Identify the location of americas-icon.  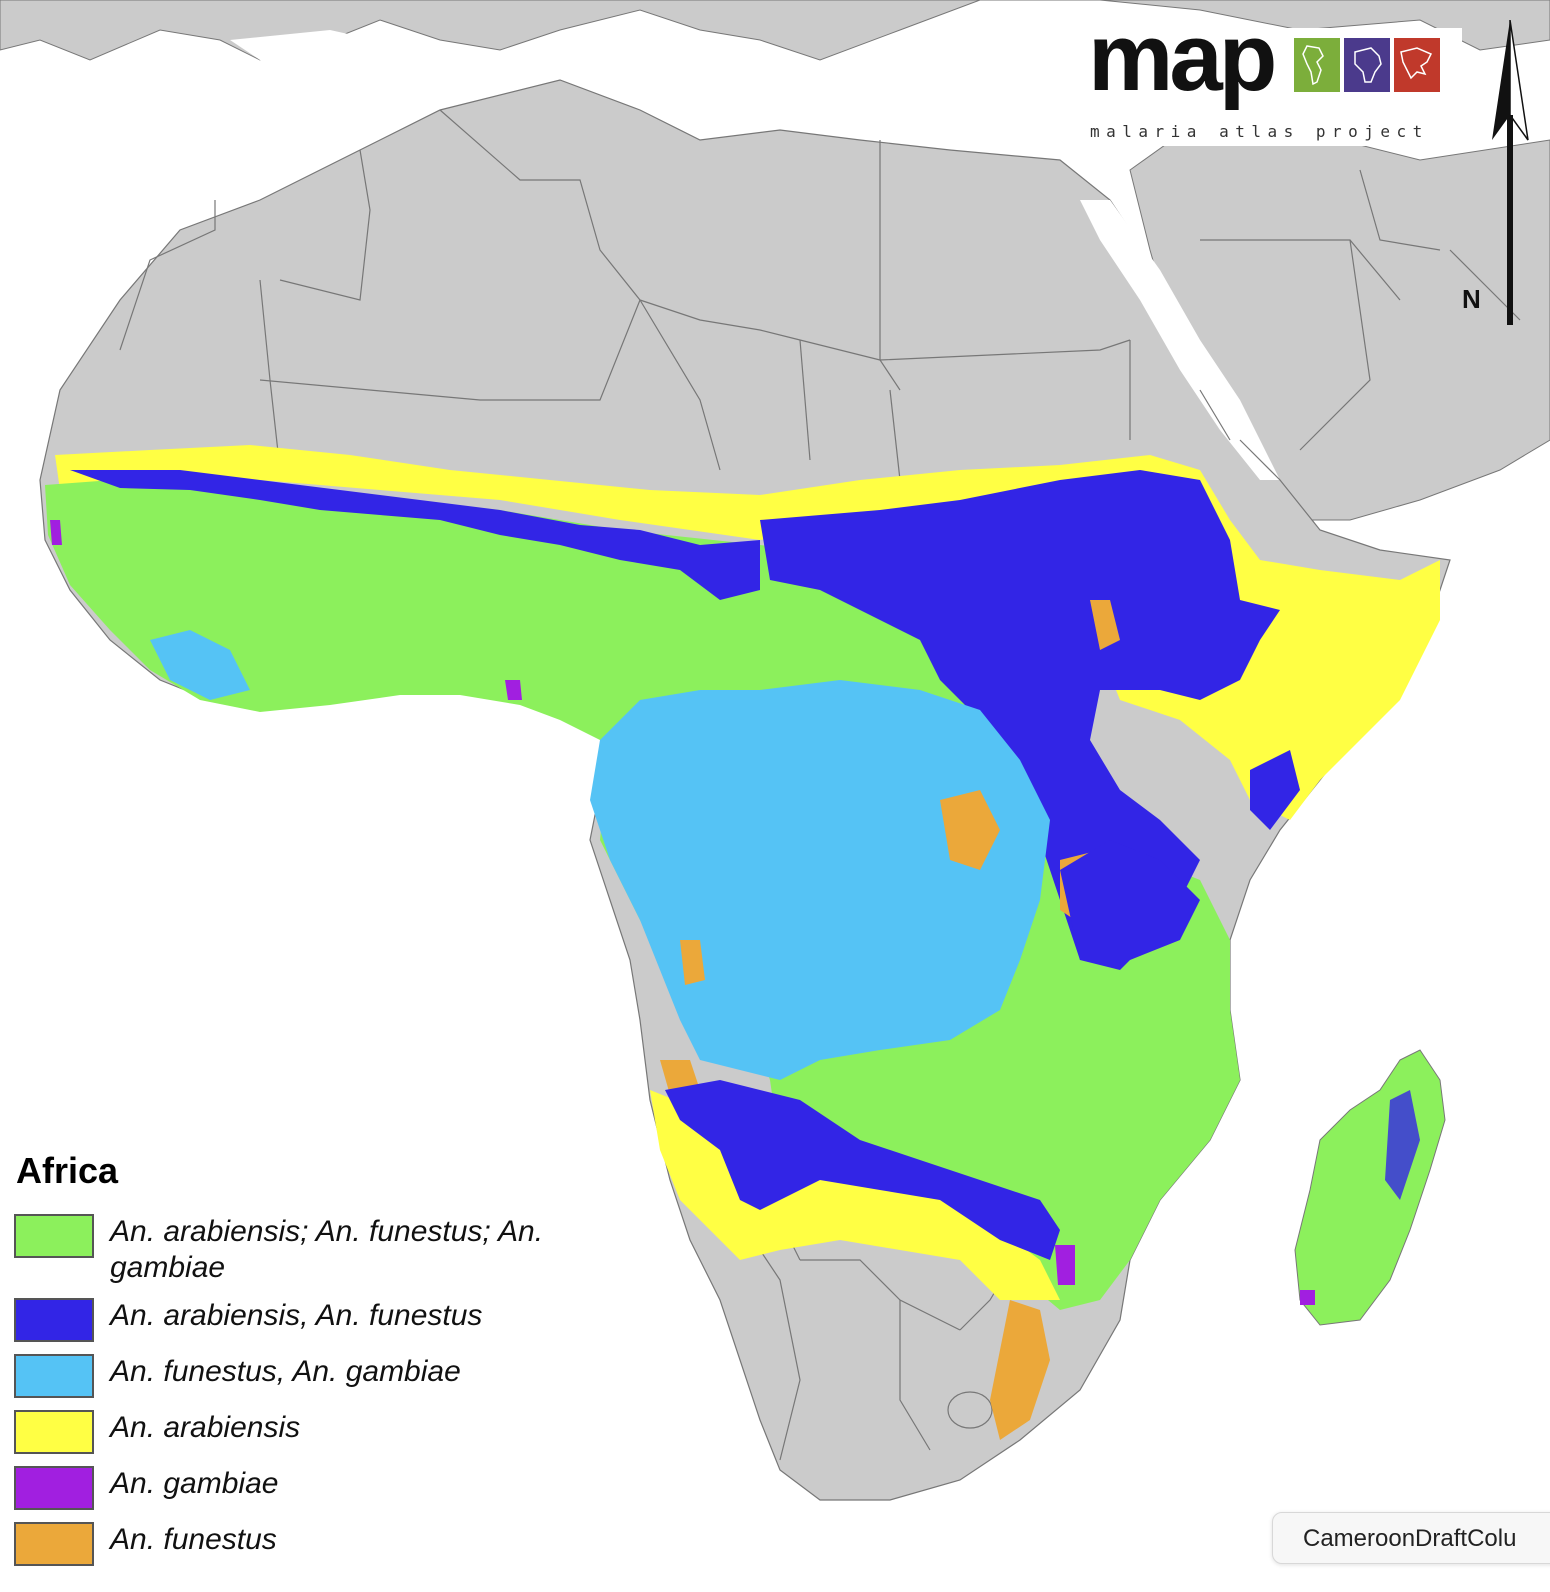
(1313, 65).